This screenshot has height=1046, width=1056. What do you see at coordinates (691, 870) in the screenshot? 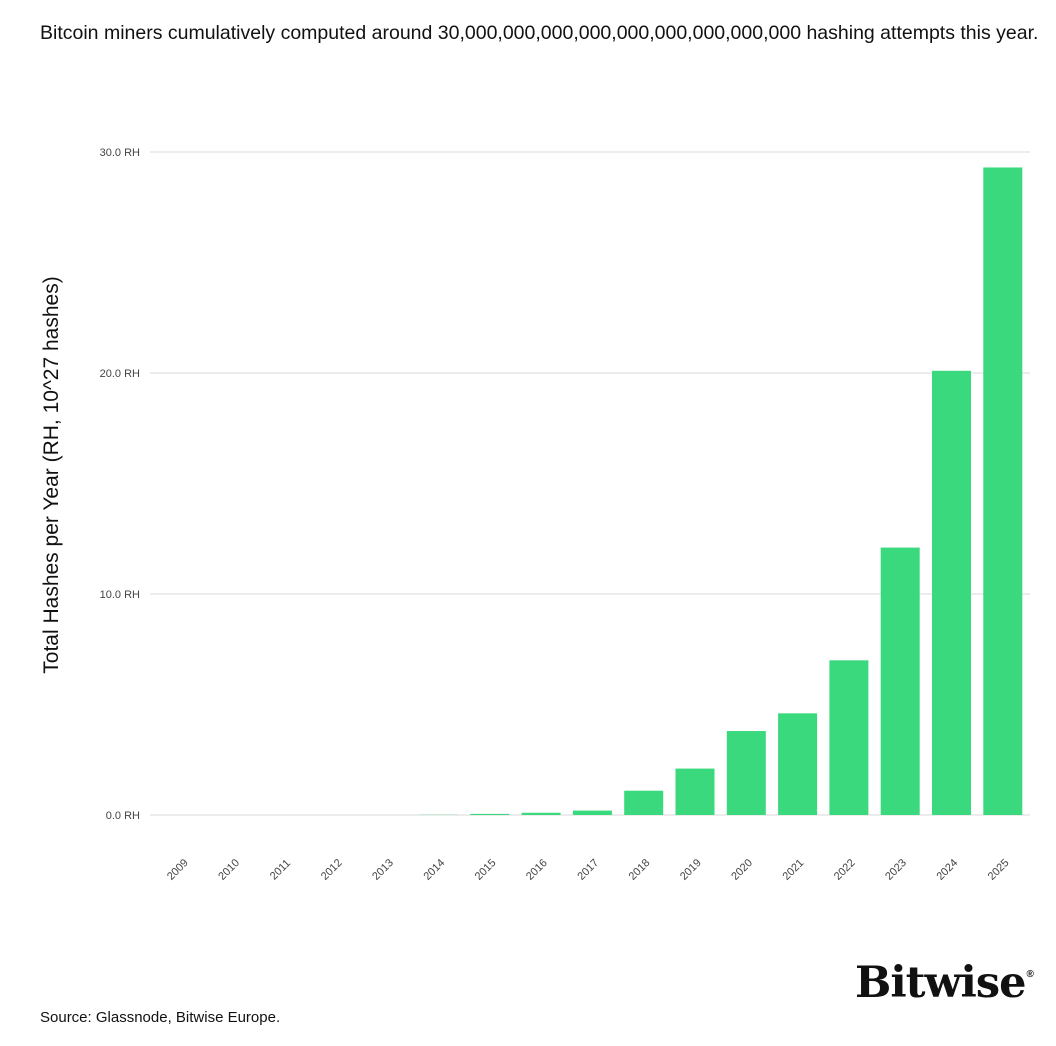
I see `x-tick-label-2019: 2019` at bounding box center [691, 870].